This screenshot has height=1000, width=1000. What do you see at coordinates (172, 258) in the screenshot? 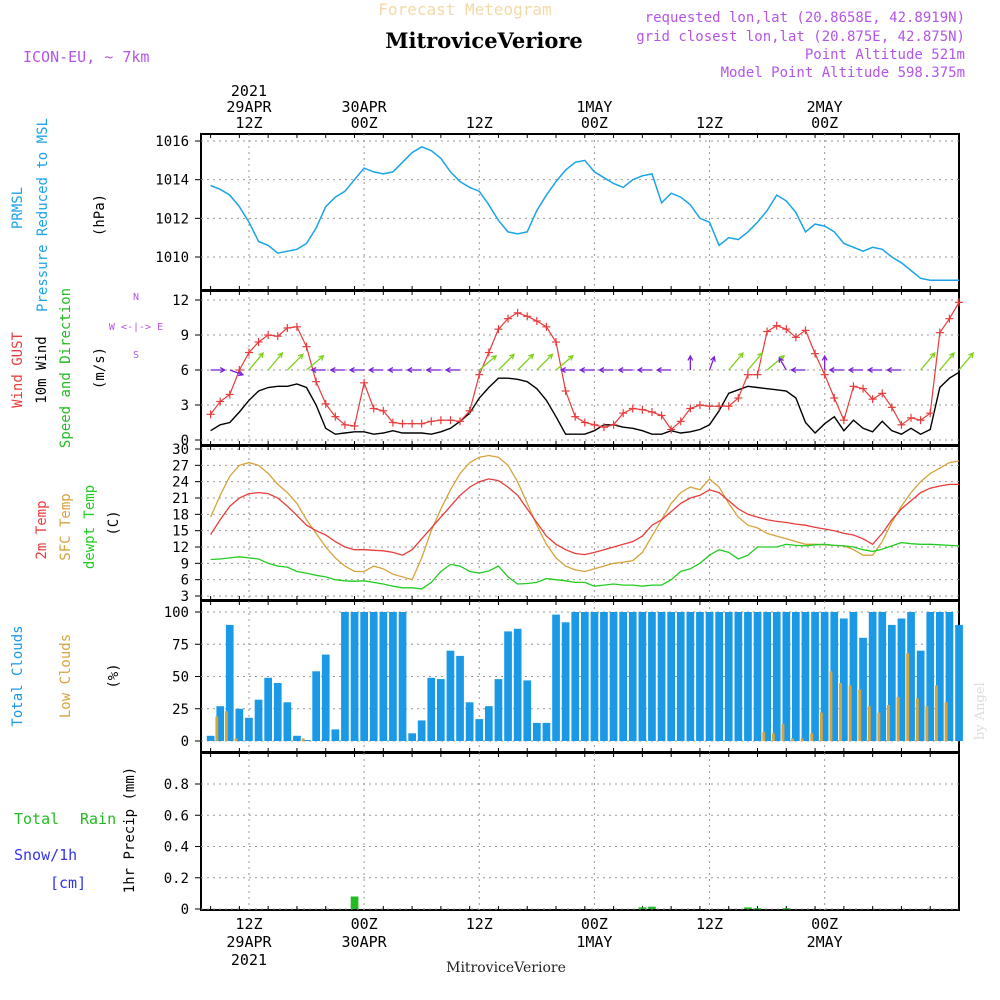
I see `ytick-label-pressure: 1010` at bounding box center [172, 258].